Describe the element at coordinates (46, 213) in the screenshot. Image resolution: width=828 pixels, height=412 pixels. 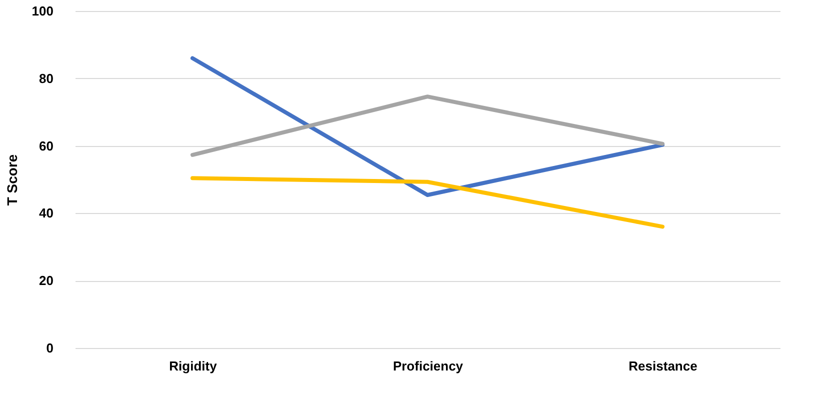
I see `y-tick-label: 40` at that location.